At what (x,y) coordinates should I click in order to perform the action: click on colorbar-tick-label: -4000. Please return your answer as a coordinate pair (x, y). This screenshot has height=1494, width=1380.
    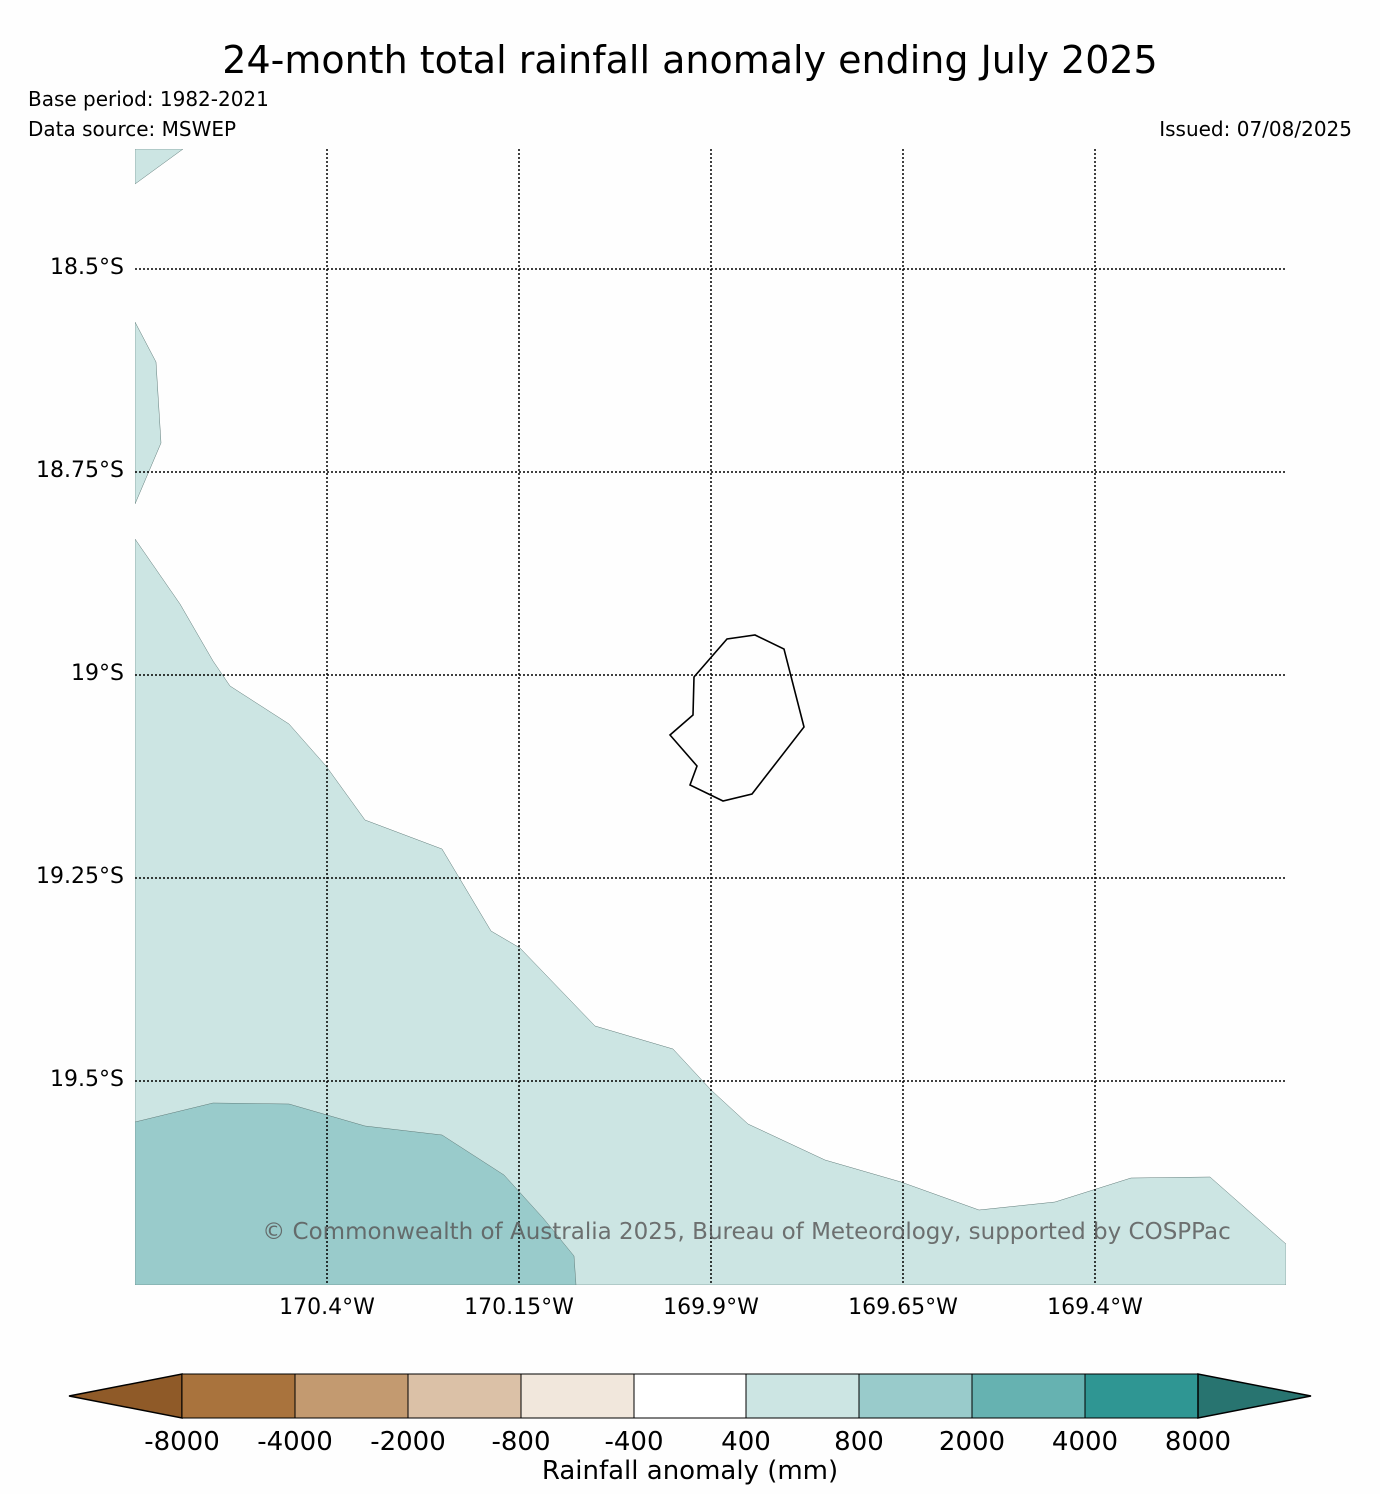
    Looking at the image, I should click on (295, 1442).